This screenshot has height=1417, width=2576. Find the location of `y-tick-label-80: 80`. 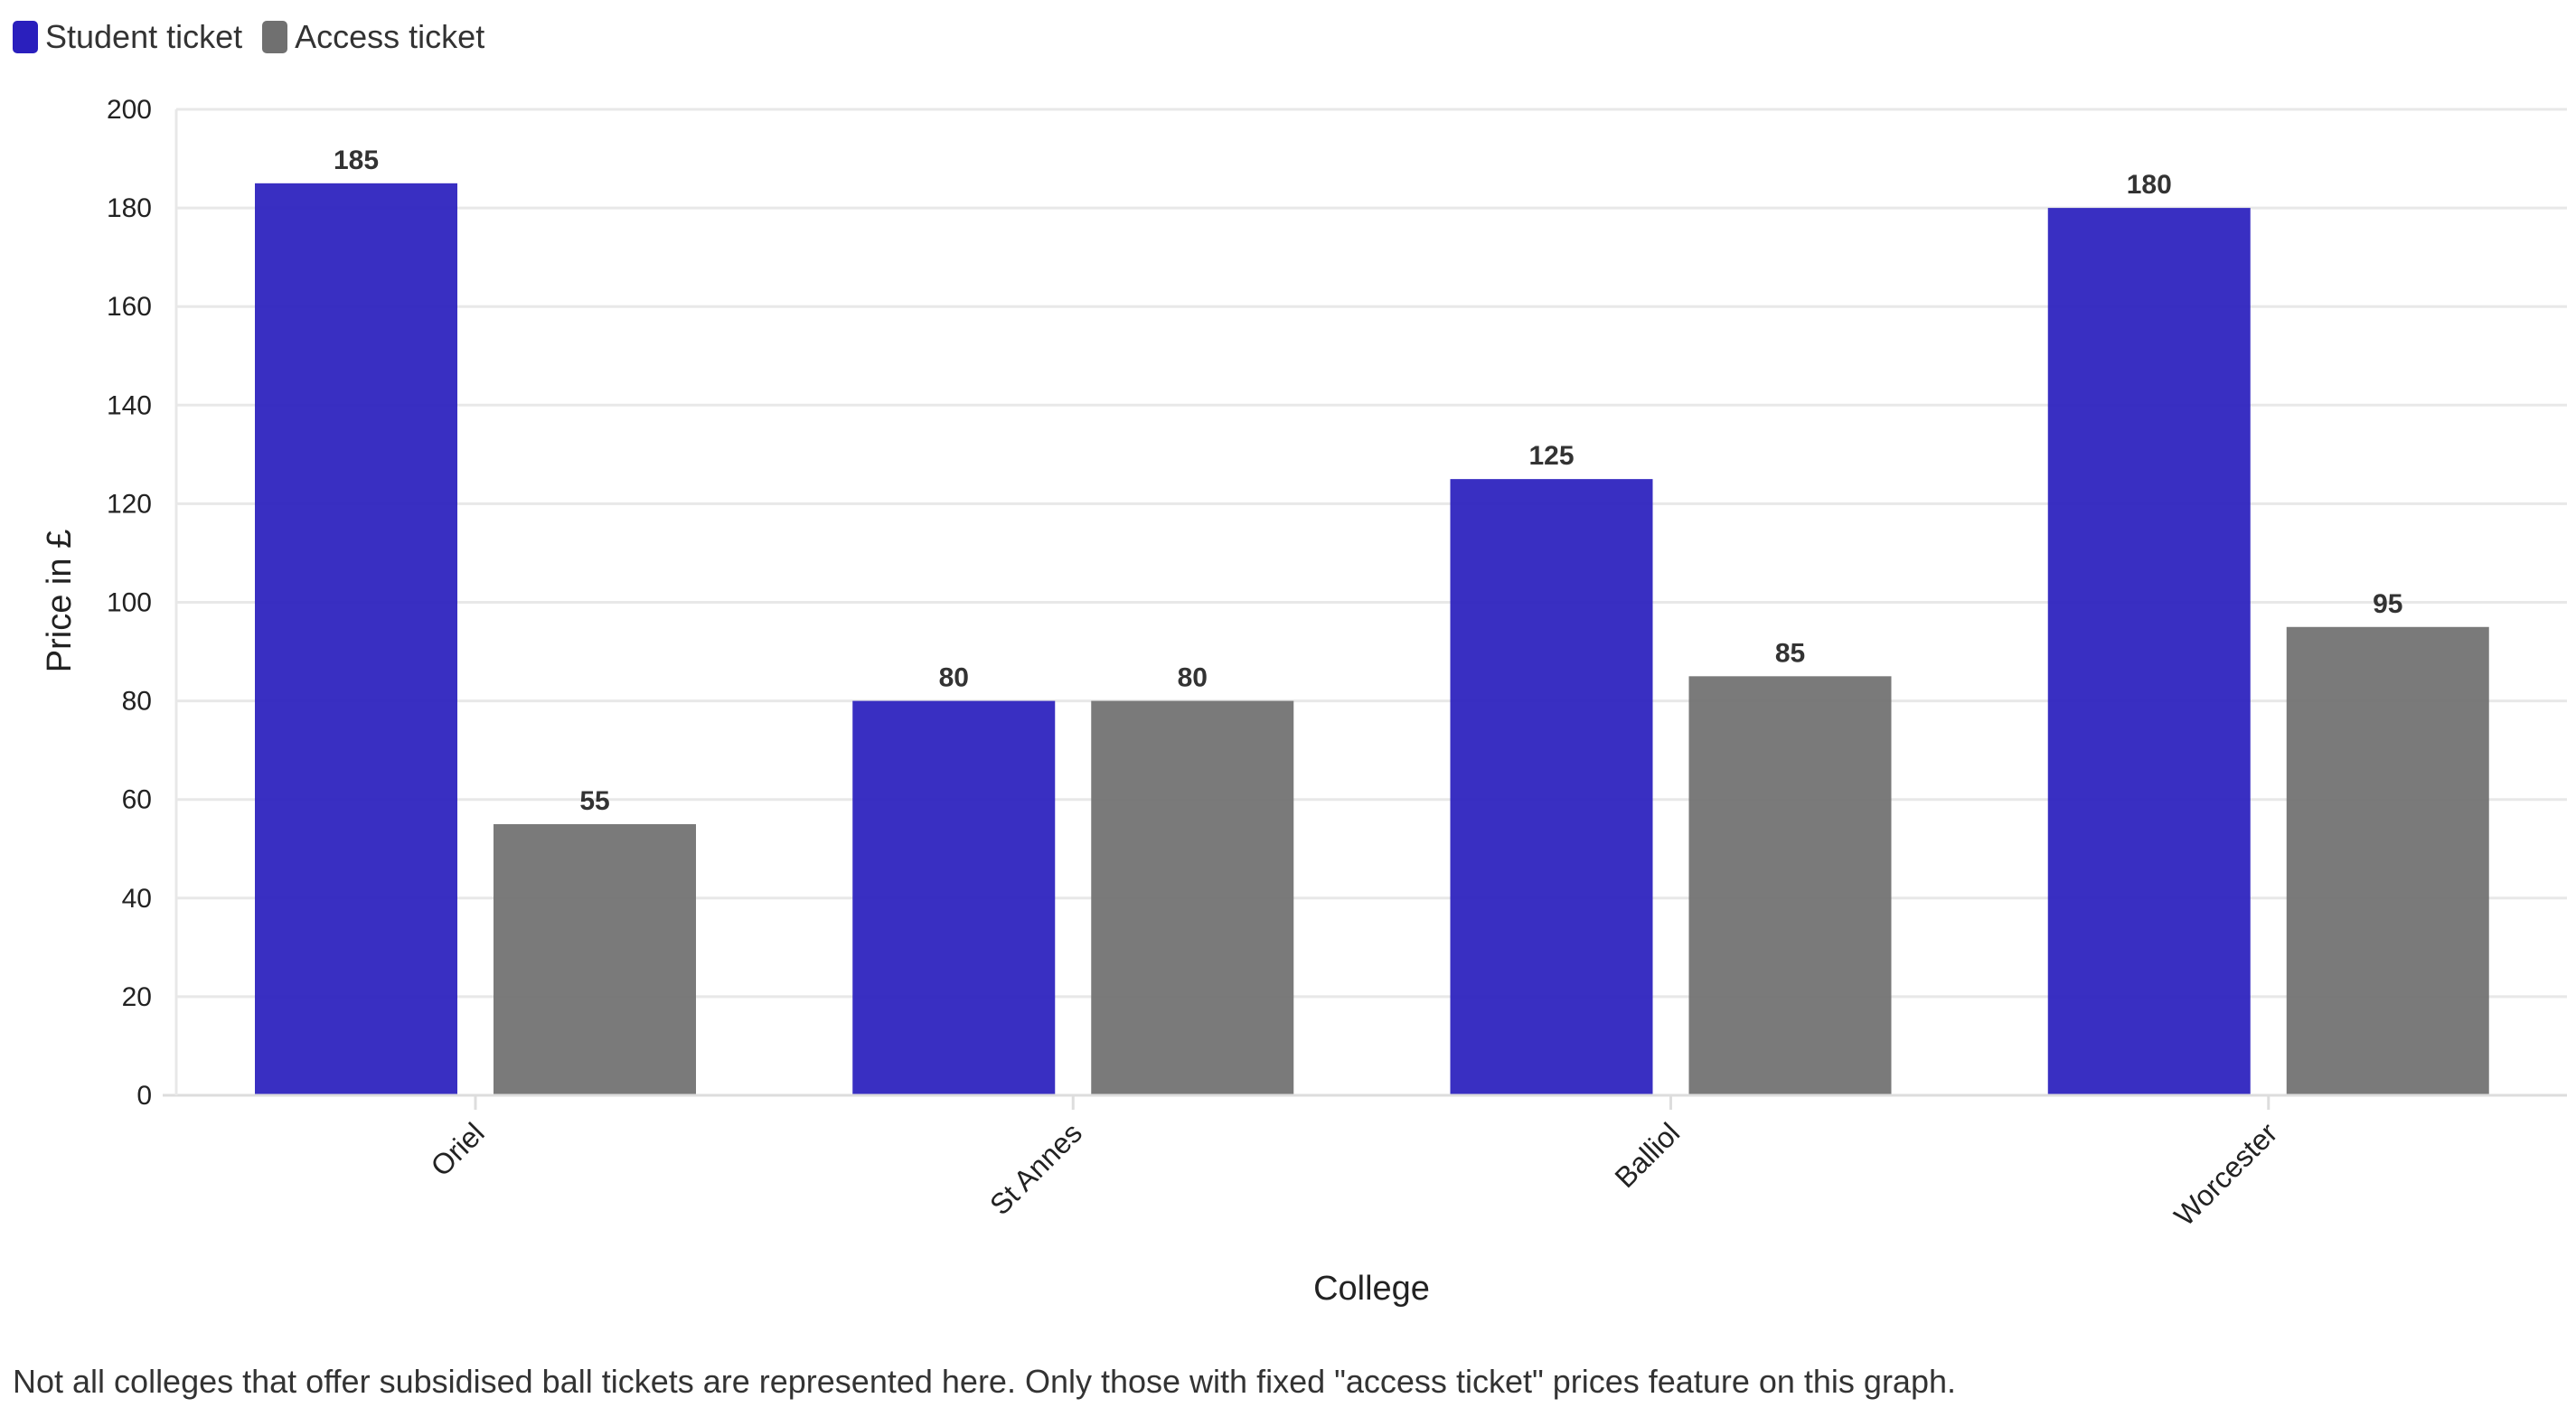

y-tick-label-80: 80 is located at coordinates (137, 702).